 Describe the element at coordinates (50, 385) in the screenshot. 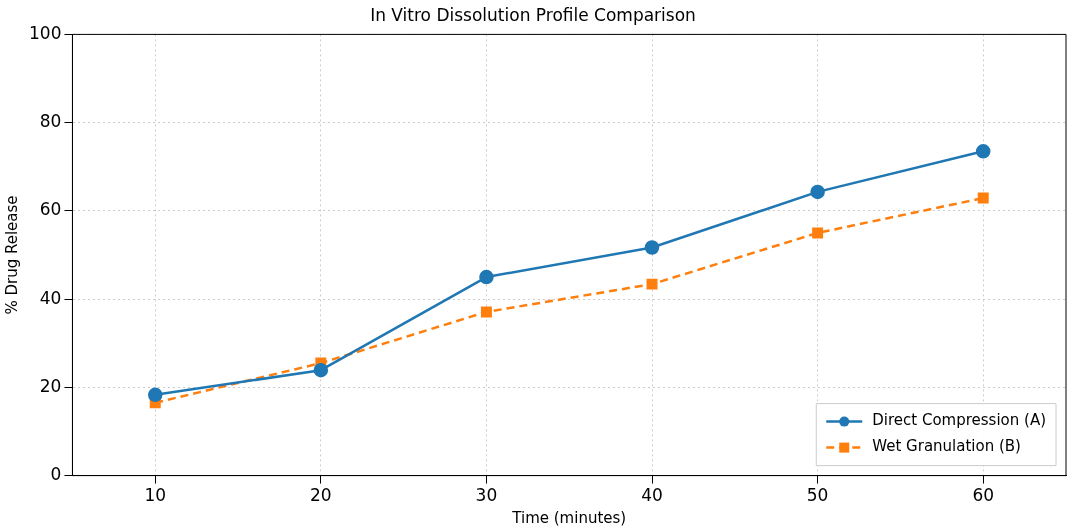

I see `y-tick-label: 20` at that location.